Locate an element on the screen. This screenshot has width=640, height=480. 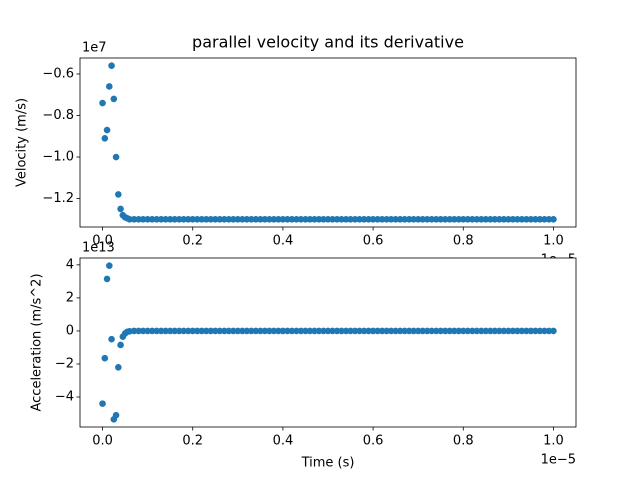
x-tick-label: 0.2 is located at coordinates (192, 441).